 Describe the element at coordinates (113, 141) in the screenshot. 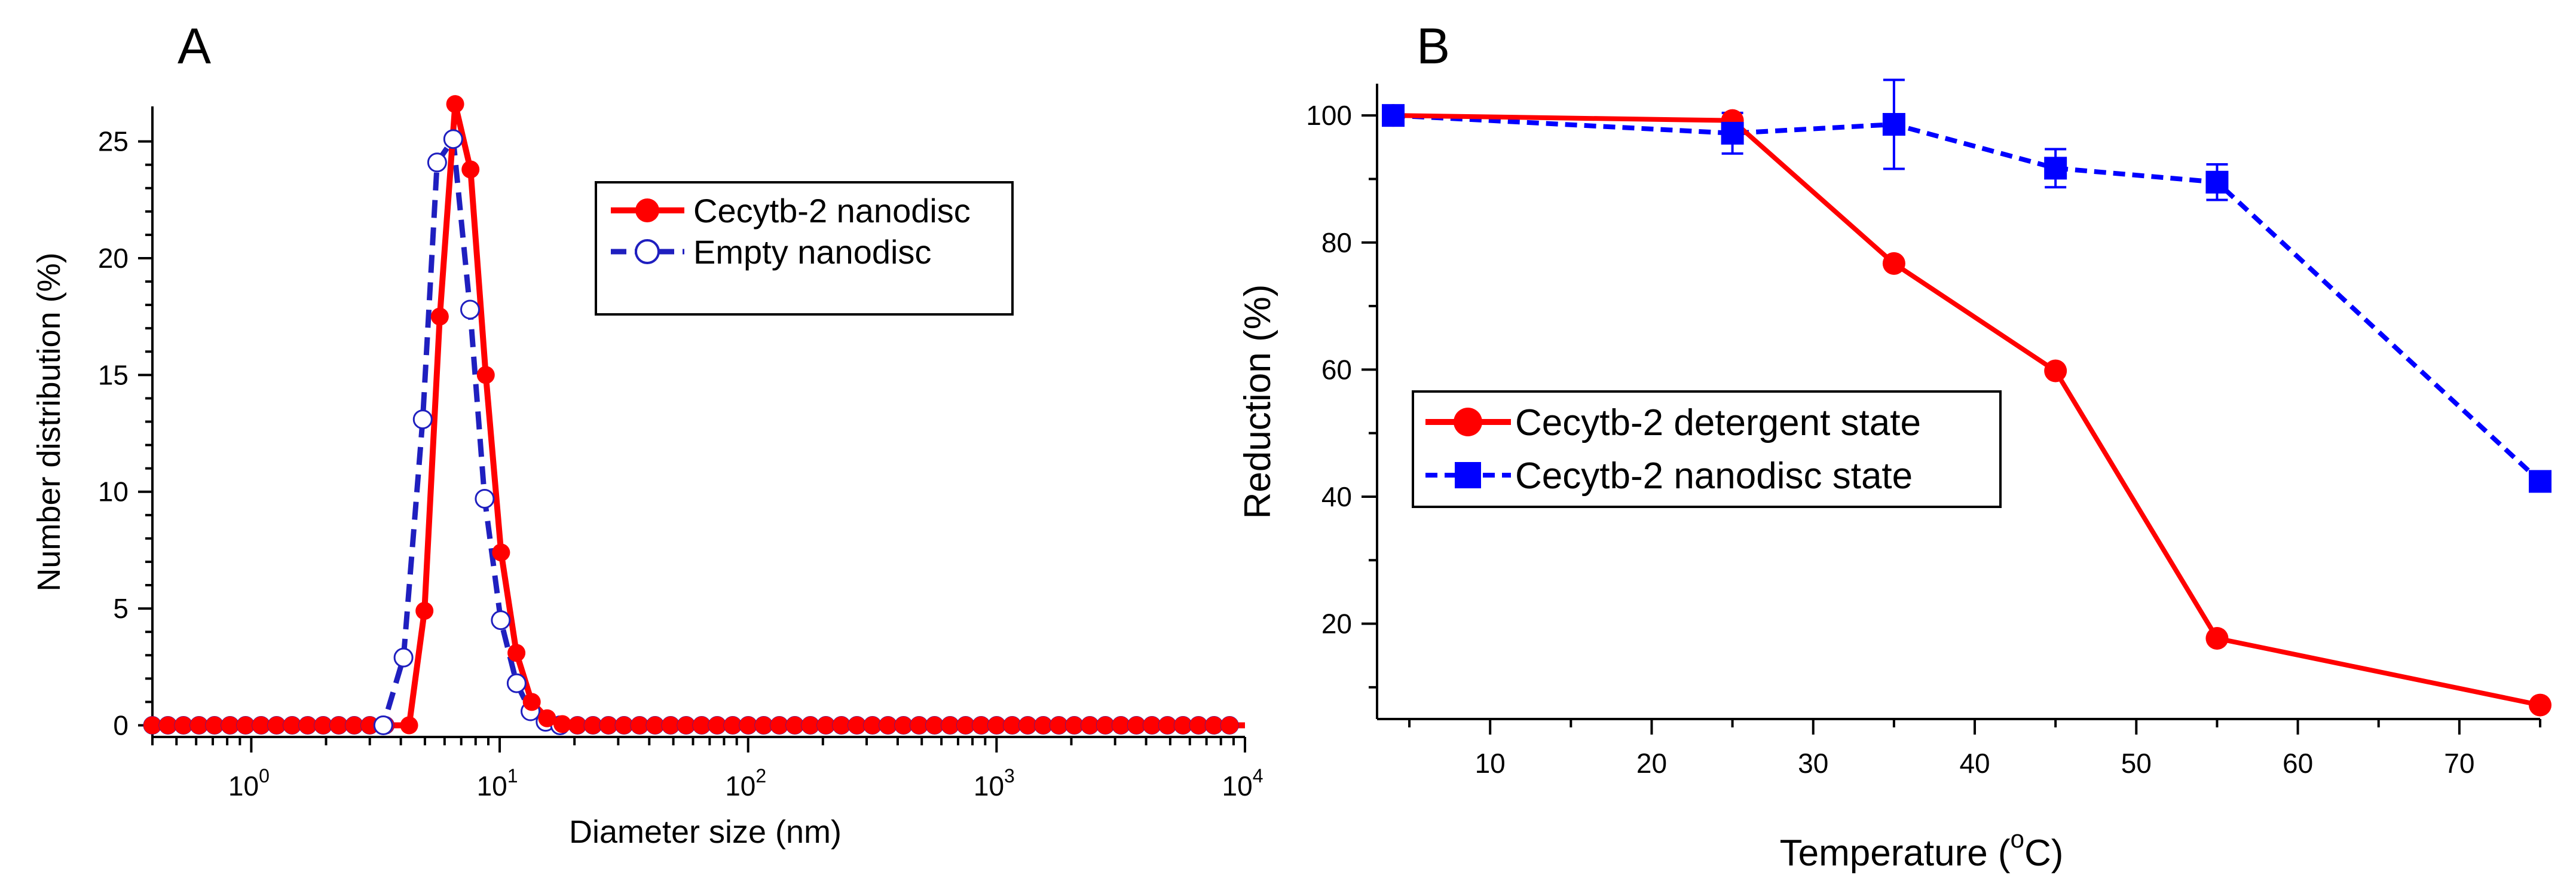

I see `a-y-tick-label: 25` at that location.